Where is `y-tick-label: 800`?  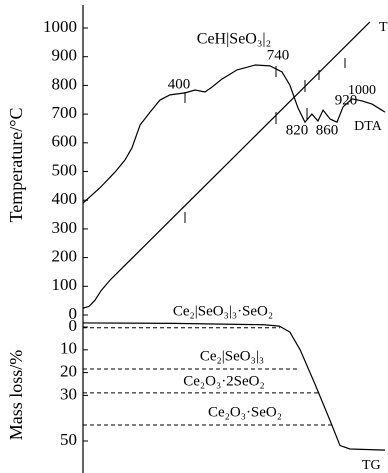
y-tick-label: 800 is located at coordinates (65, 83).